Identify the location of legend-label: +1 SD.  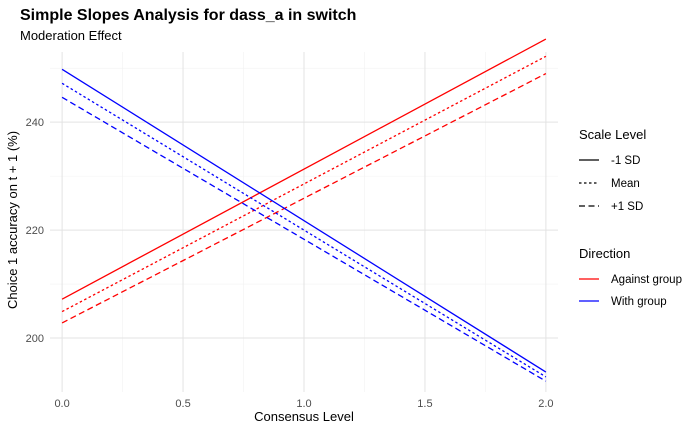
(627, 207).